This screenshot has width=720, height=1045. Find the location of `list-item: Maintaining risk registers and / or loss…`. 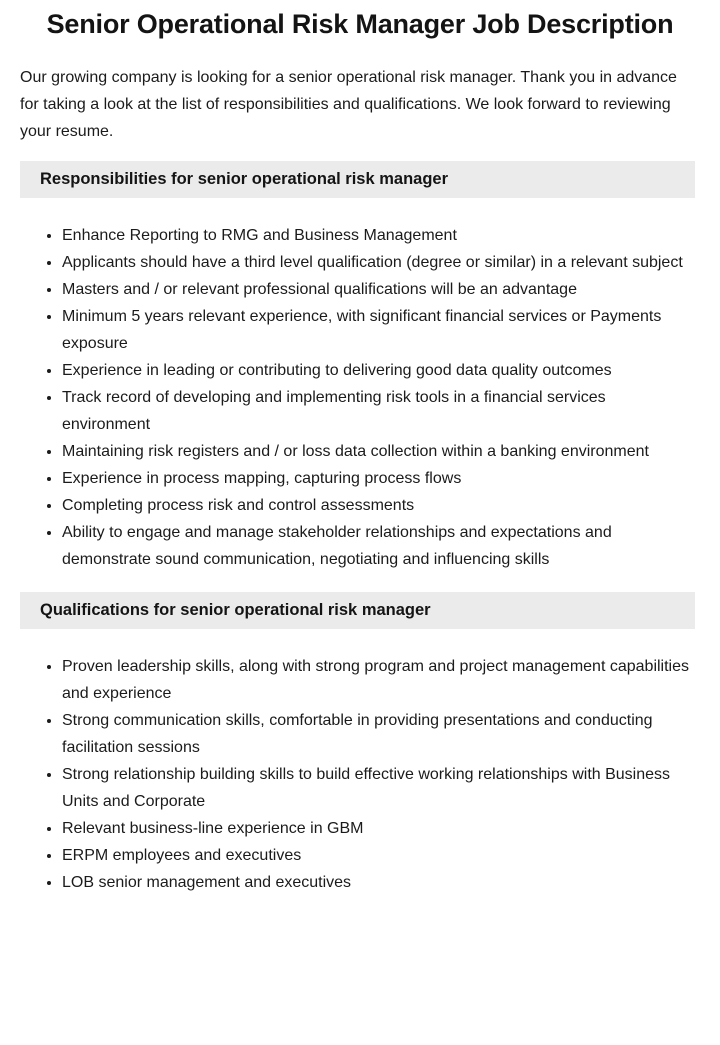

list-item: Maintaining risk registers and / or loss… is located at coordinates (381, 451).